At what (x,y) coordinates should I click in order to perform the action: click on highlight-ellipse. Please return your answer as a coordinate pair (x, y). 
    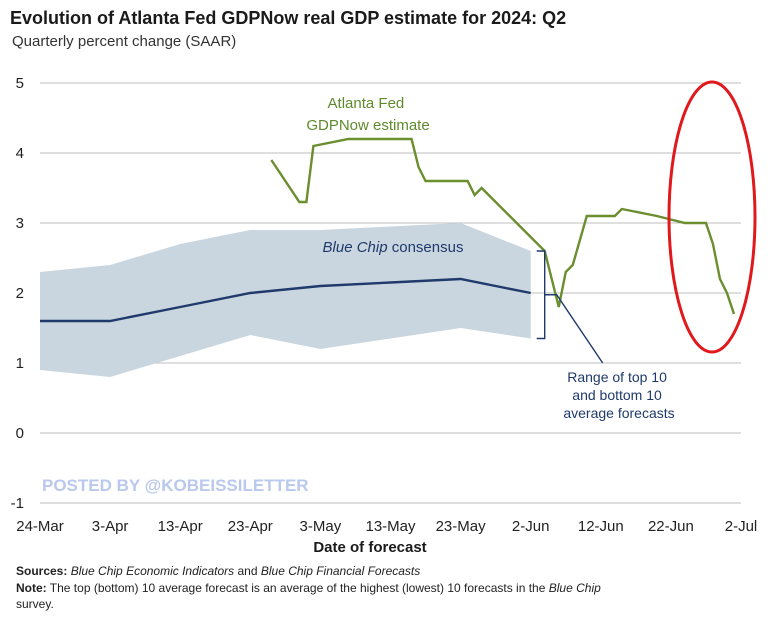
    Looking at the image, I should click on (712, 217).